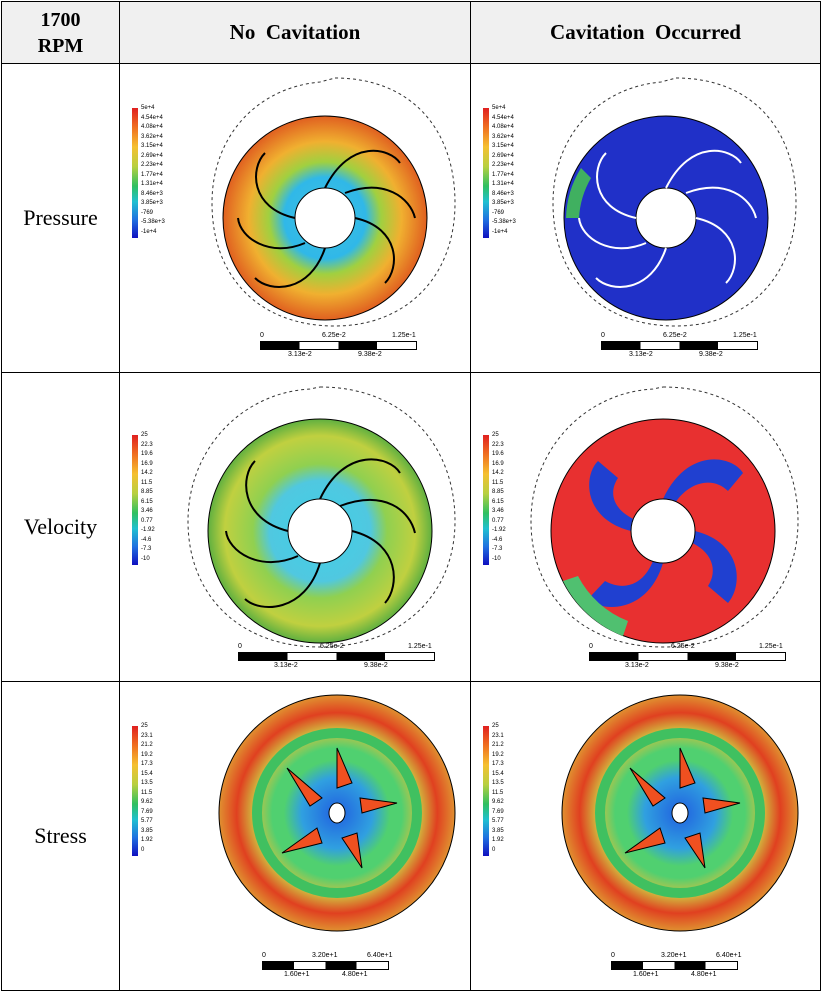 This screenshot has height=994, width=822. I want to click on legend-tick-label: 1.31e+4, so click(152, 184).